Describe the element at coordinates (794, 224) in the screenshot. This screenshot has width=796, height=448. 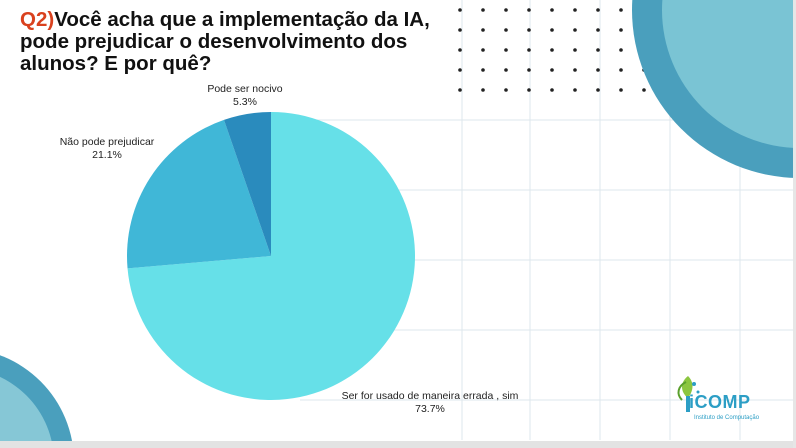
I see `right-edge` at that location.